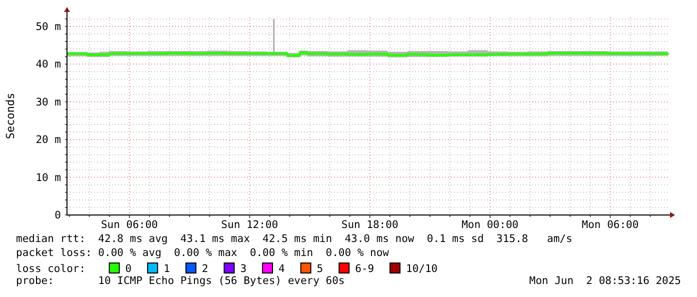 The width and height of the screenshot is (697, 297). I want to click on text: median rtt: 42.8 ms avg 43.1 ms max 42.5 ms min 43.0 ms now 0.1 ms sd 315.8 am/s, so click(294, 239).